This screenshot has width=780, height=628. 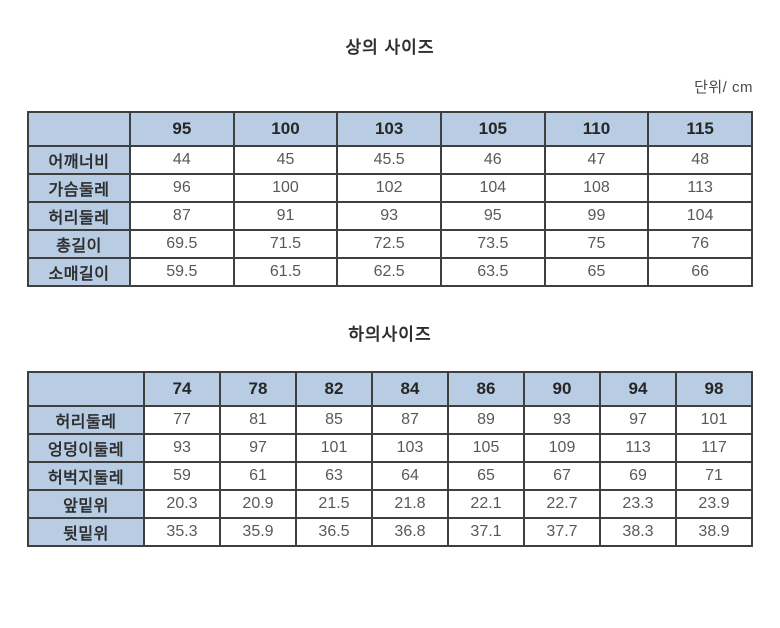 What do you see at coordinates (700, 244) in the screenshot?
I see `measurement-value: 76` at bounding box center [700, 244].